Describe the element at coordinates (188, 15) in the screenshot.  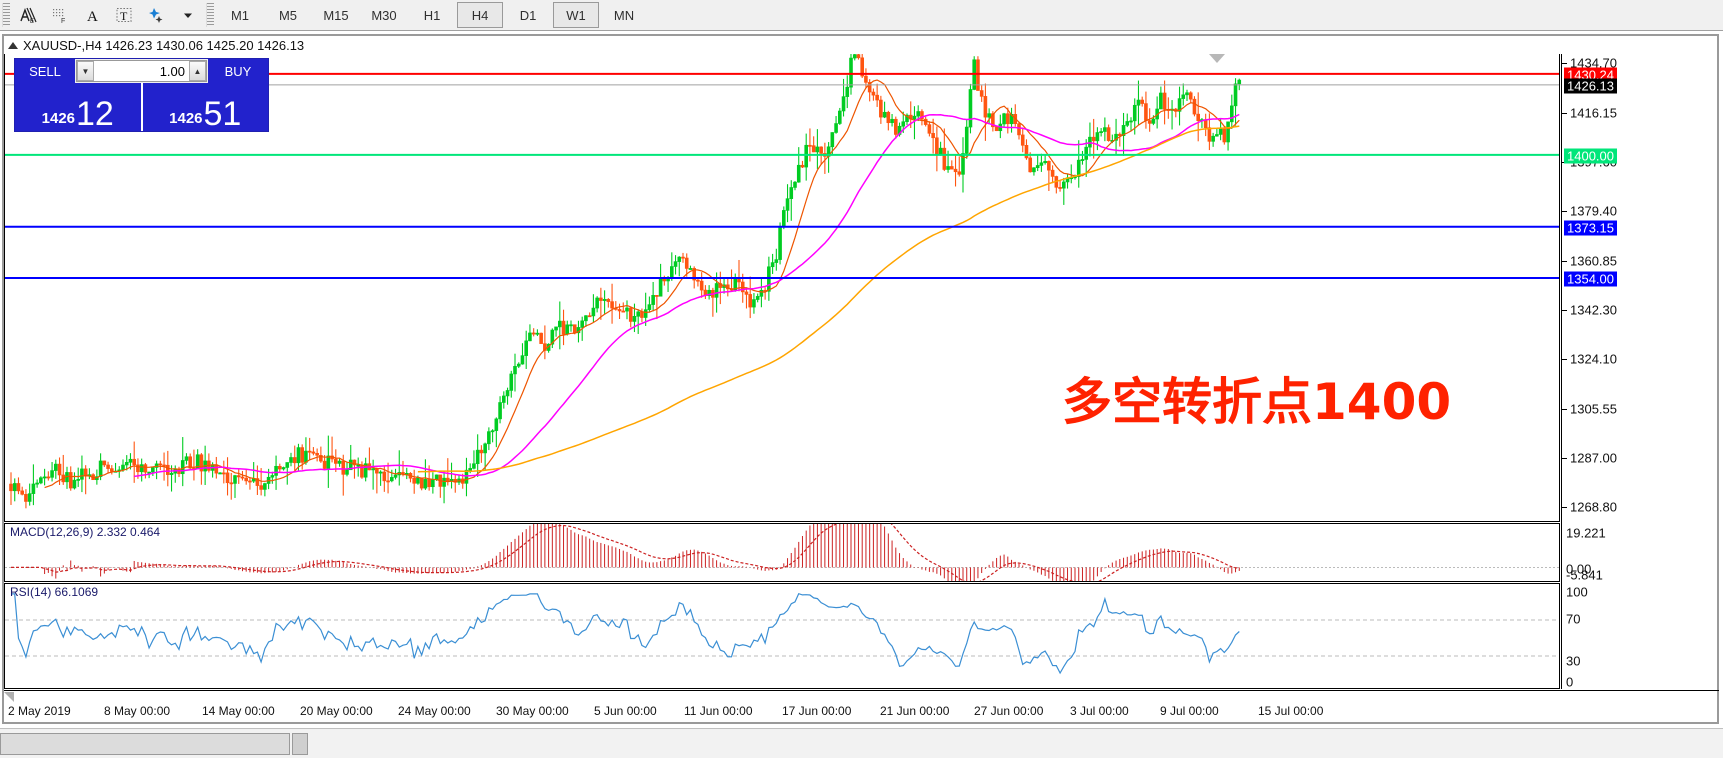
I see `chevron-down-icon` at that location.